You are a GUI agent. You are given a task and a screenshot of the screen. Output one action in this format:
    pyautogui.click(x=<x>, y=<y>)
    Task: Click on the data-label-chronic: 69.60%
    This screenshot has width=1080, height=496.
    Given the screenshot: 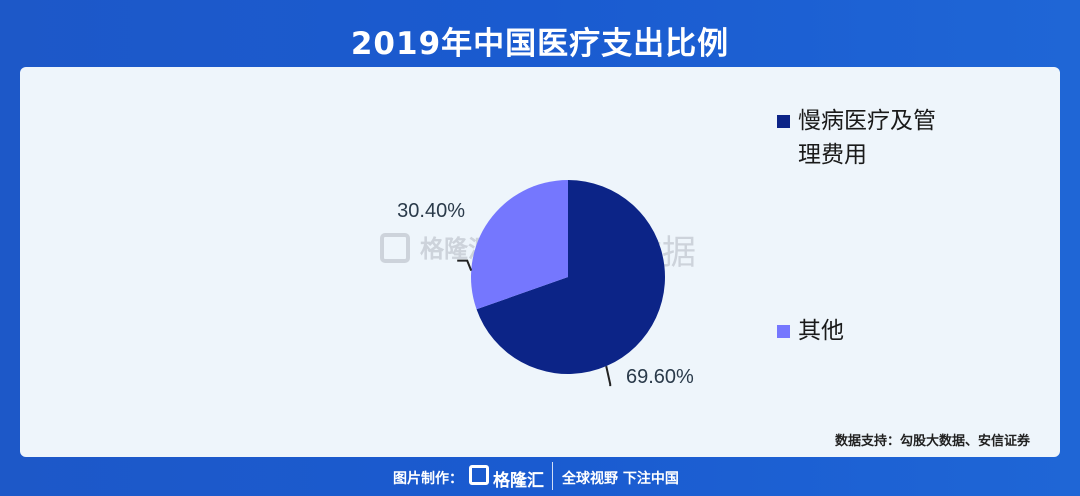 What is the action you would take?
    pyautogui.click(x=660, y=377)
    